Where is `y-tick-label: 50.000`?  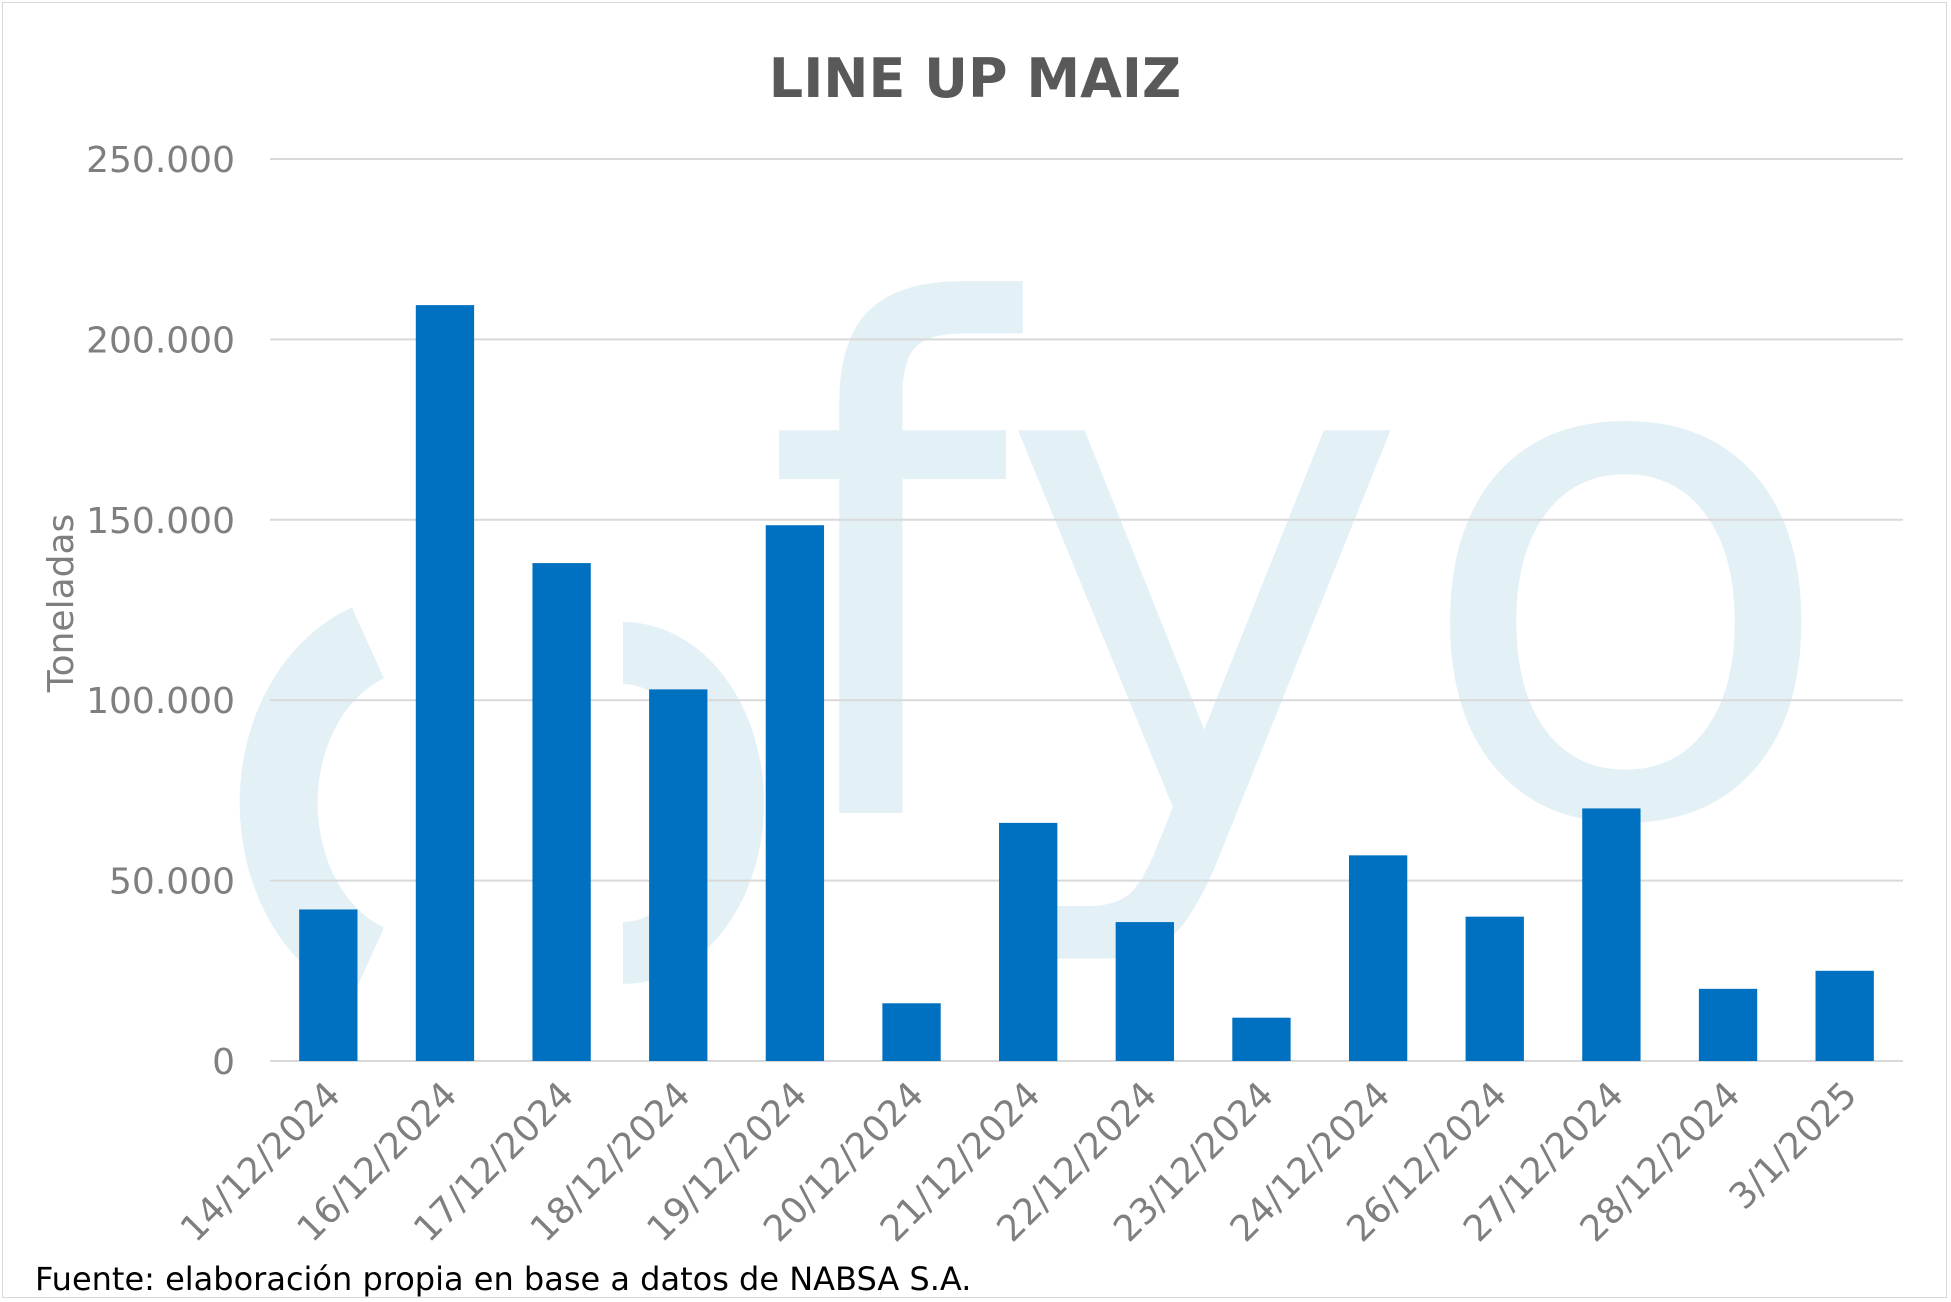
y-tick-label: 50.000 is located at coordinates (172, 882).